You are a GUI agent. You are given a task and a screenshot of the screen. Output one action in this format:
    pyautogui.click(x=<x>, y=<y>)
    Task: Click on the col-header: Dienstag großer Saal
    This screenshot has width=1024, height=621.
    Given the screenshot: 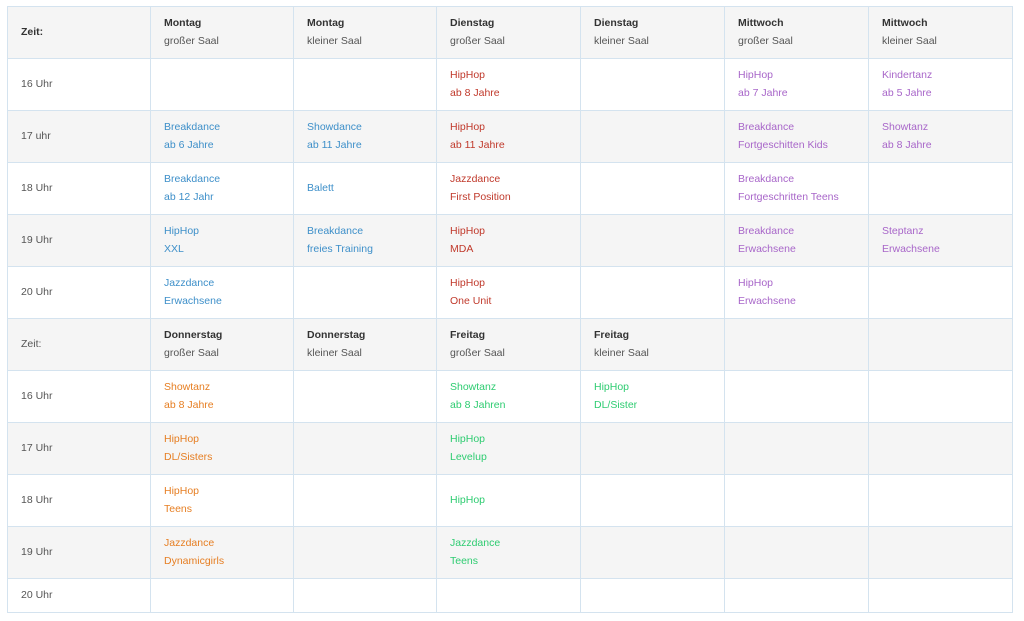 What is the action you would take?
    pyautogui.click(x=508, y=32)
    